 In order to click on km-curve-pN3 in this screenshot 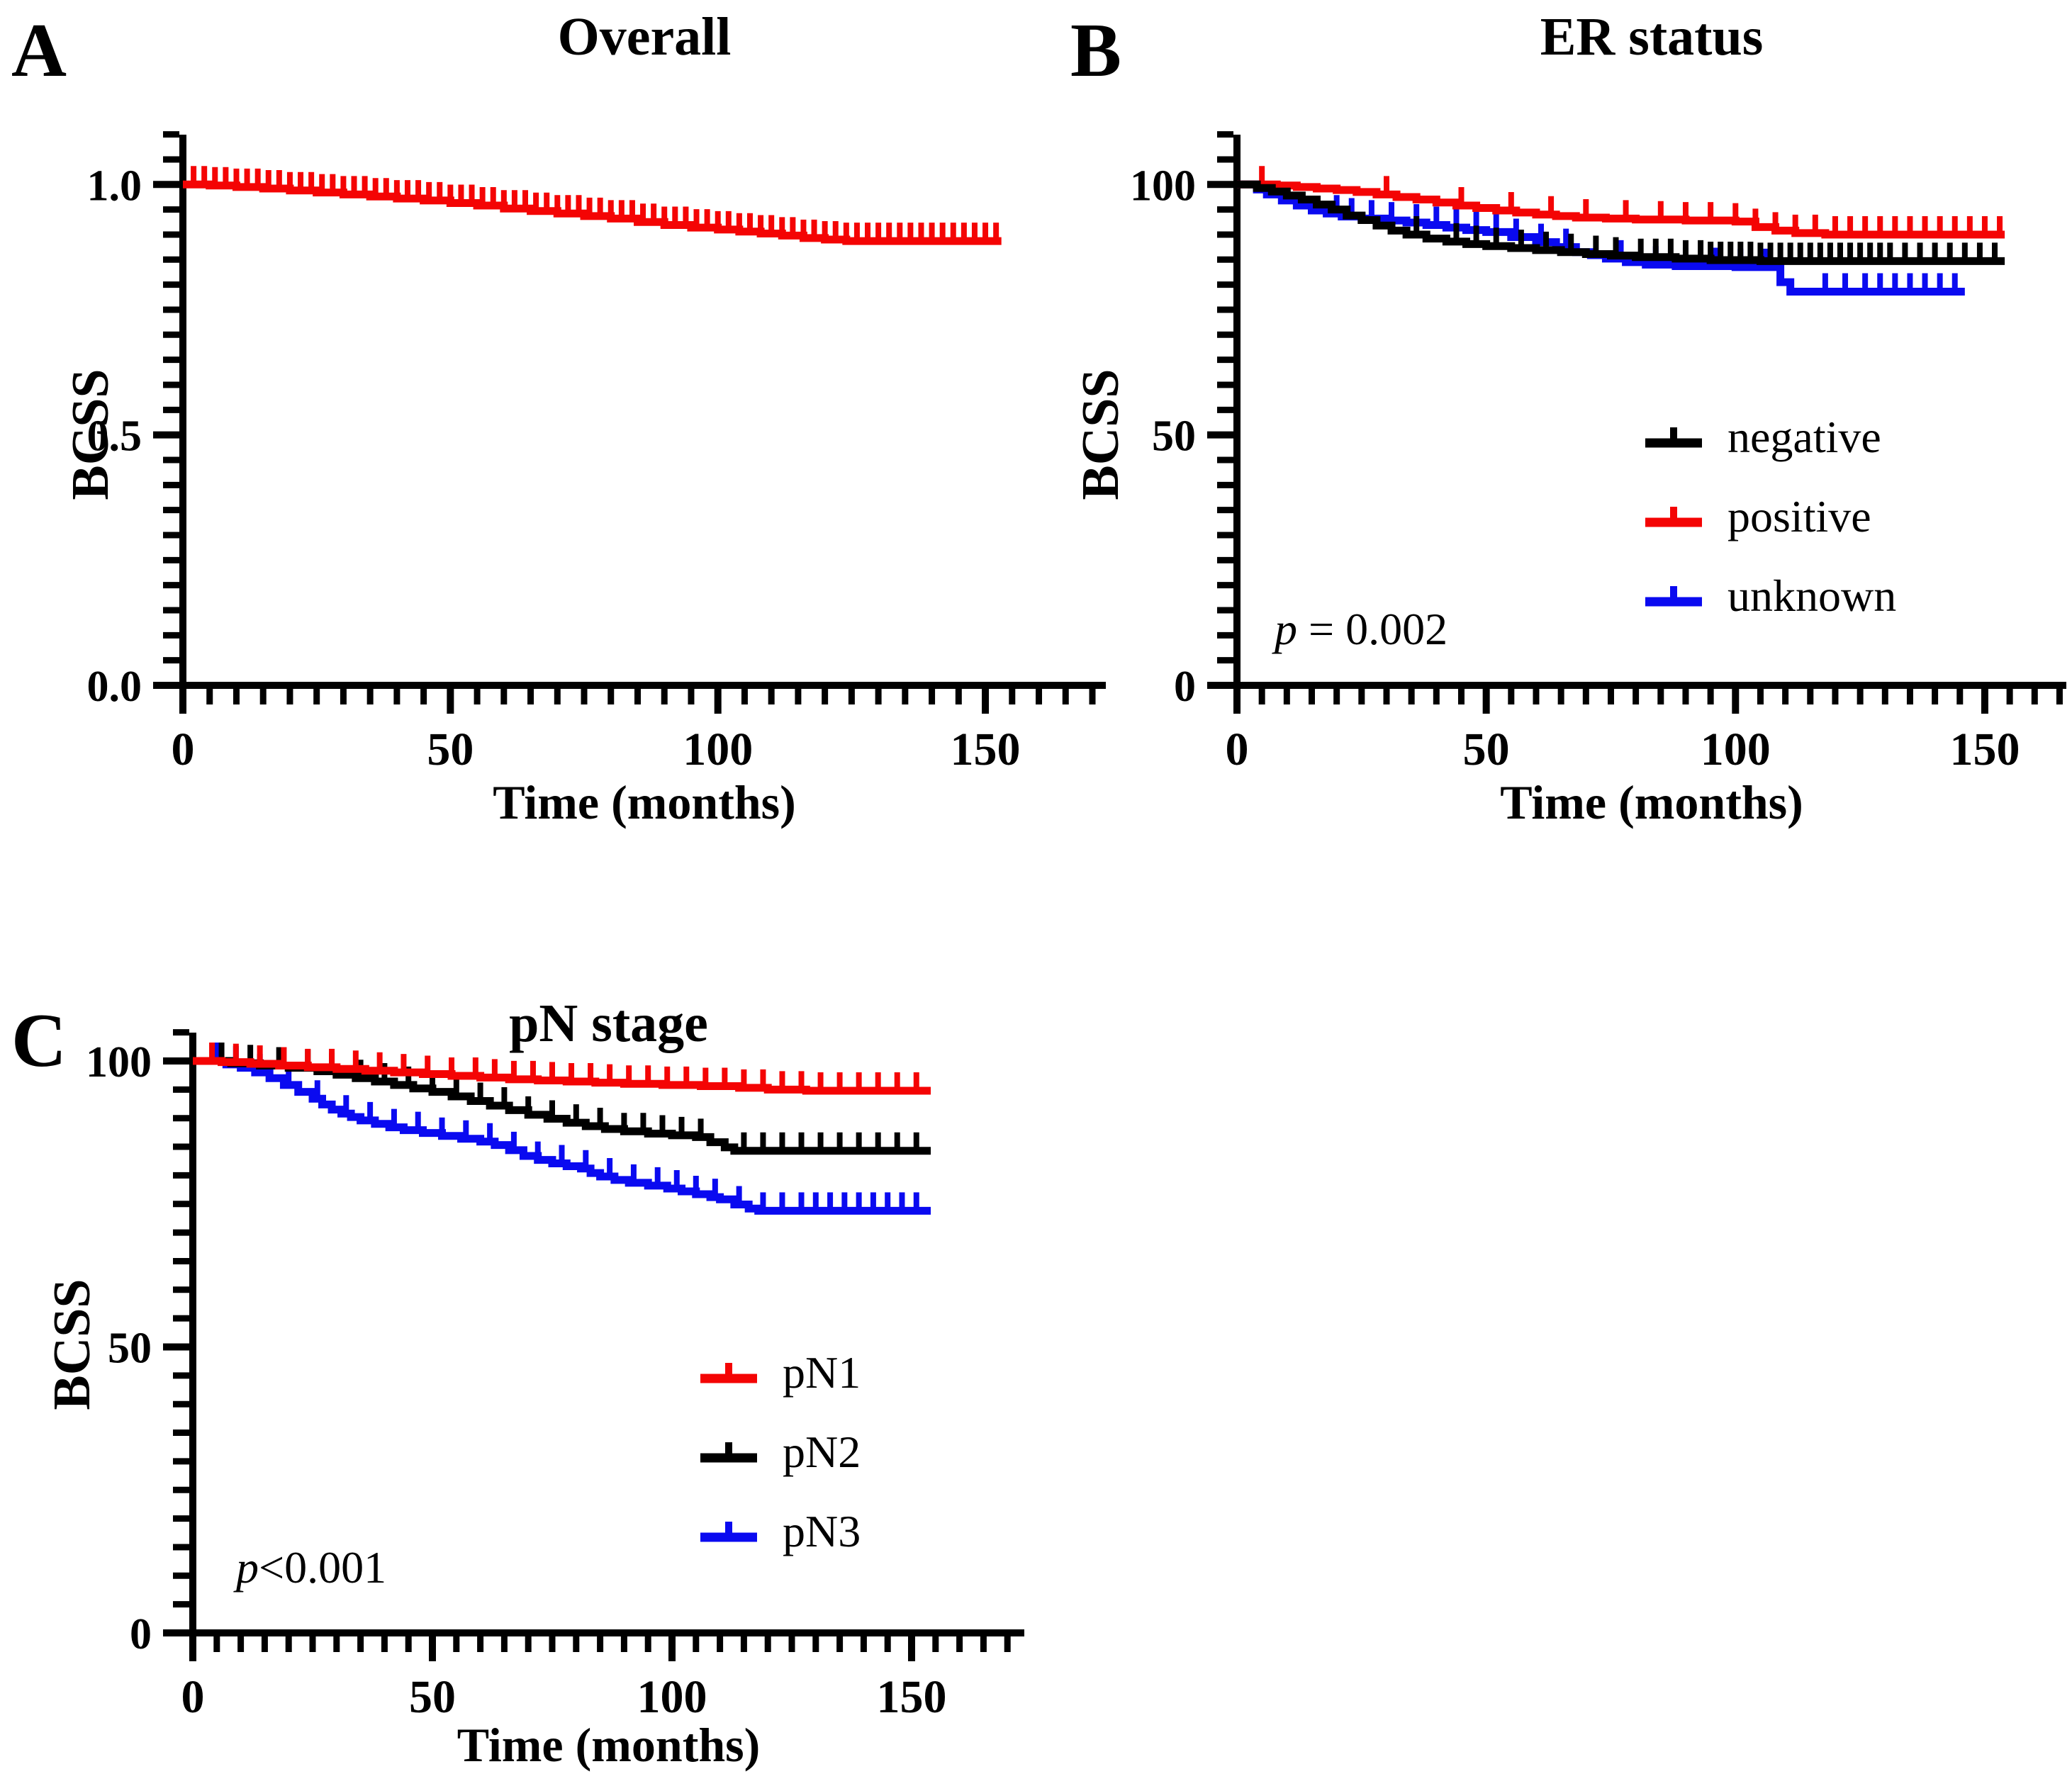, I will do `click(562, 1136)`.